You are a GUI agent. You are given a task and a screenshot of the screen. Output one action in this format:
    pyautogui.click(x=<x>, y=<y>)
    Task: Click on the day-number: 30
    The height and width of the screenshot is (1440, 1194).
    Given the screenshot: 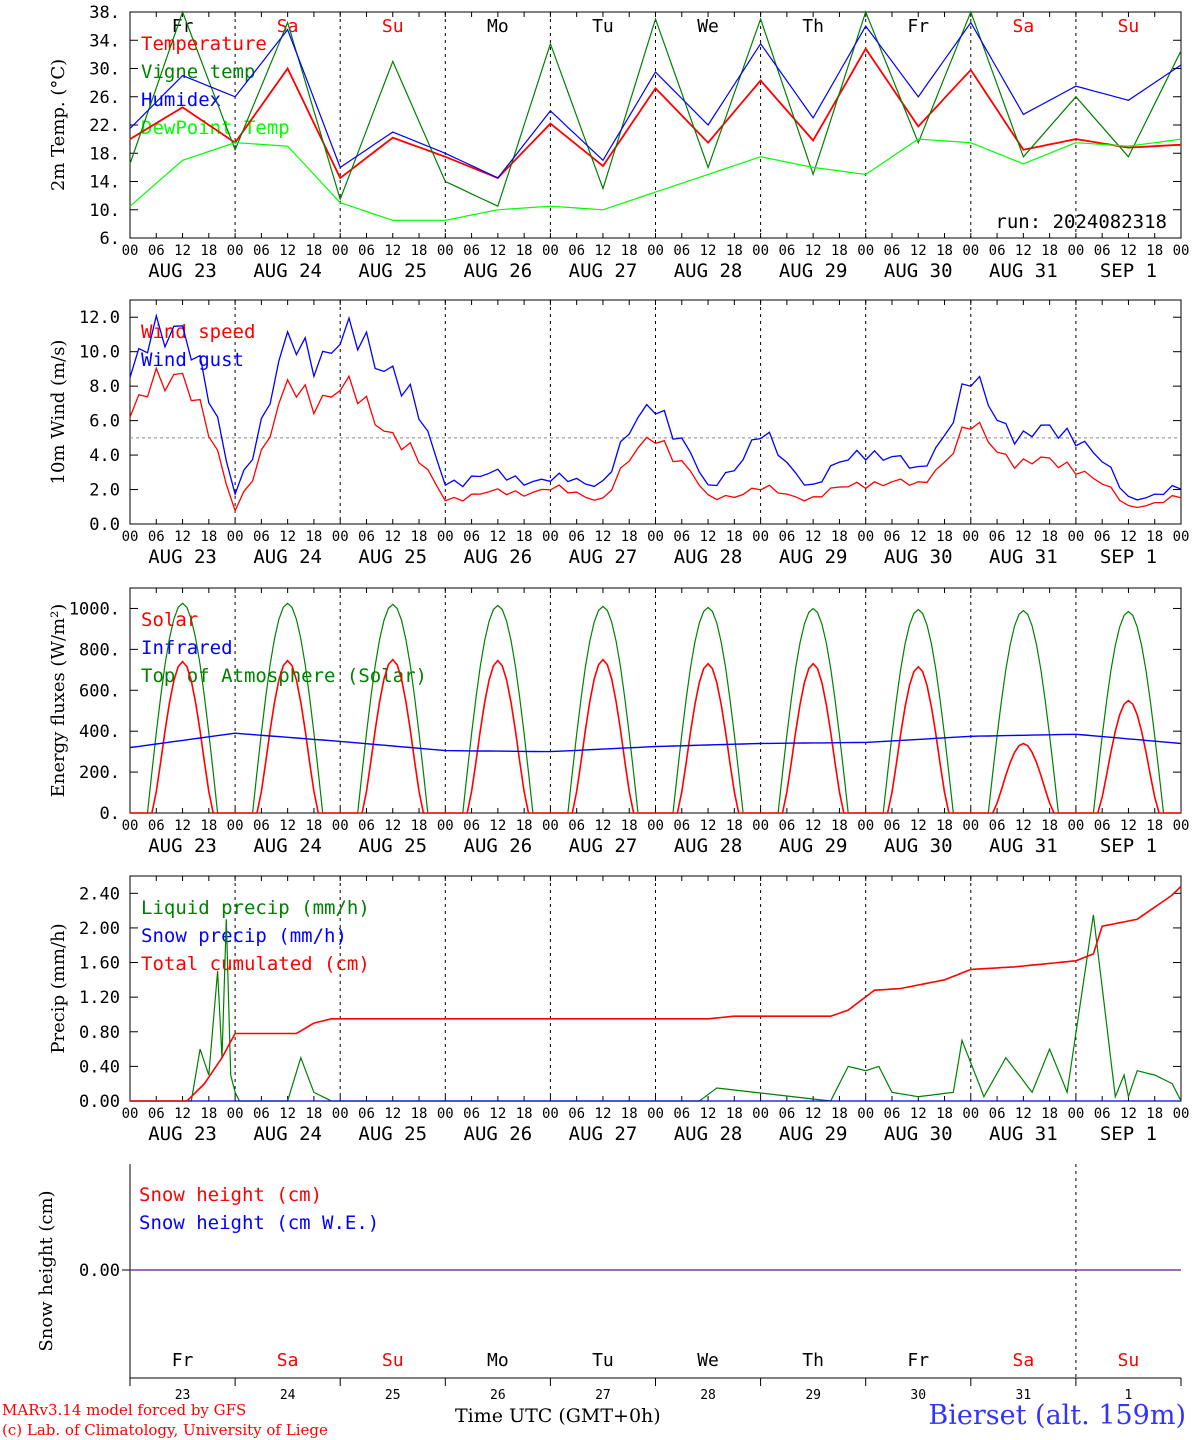 What is the action you would take?
    pyautogui.click(x=918, y=1395)
    